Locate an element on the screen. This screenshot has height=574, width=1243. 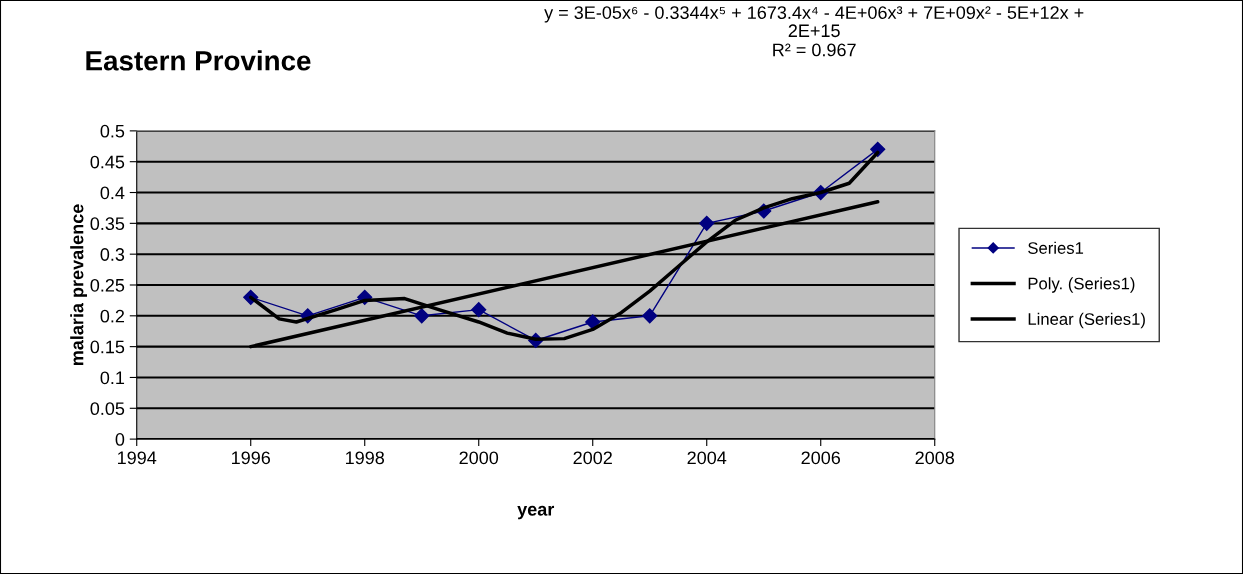
y-tick-label: 0.15 is located at coordinates (107, 347).